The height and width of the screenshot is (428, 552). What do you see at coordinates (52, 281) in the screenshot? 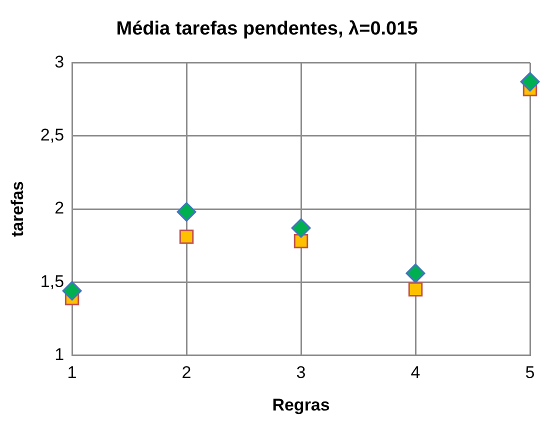
I see `y-tick-label: 1,5` at bounding box center [52, 281].